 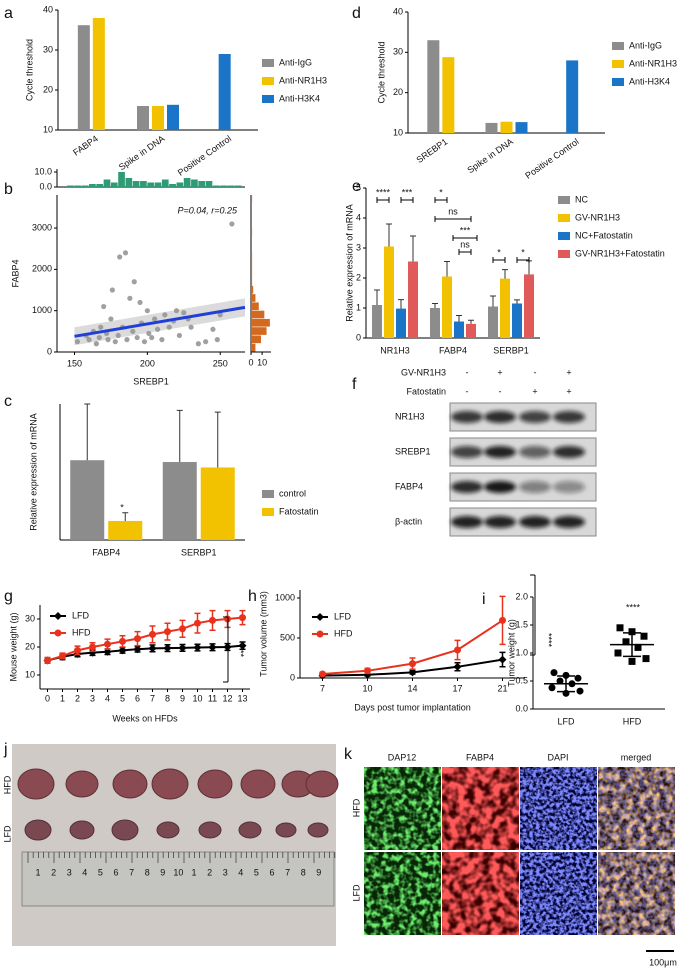 What do you see at coordinates (142, 152) in the screenshot?
I see `x-tick-label: Spike in DNA` at bounding box center [142, 152].